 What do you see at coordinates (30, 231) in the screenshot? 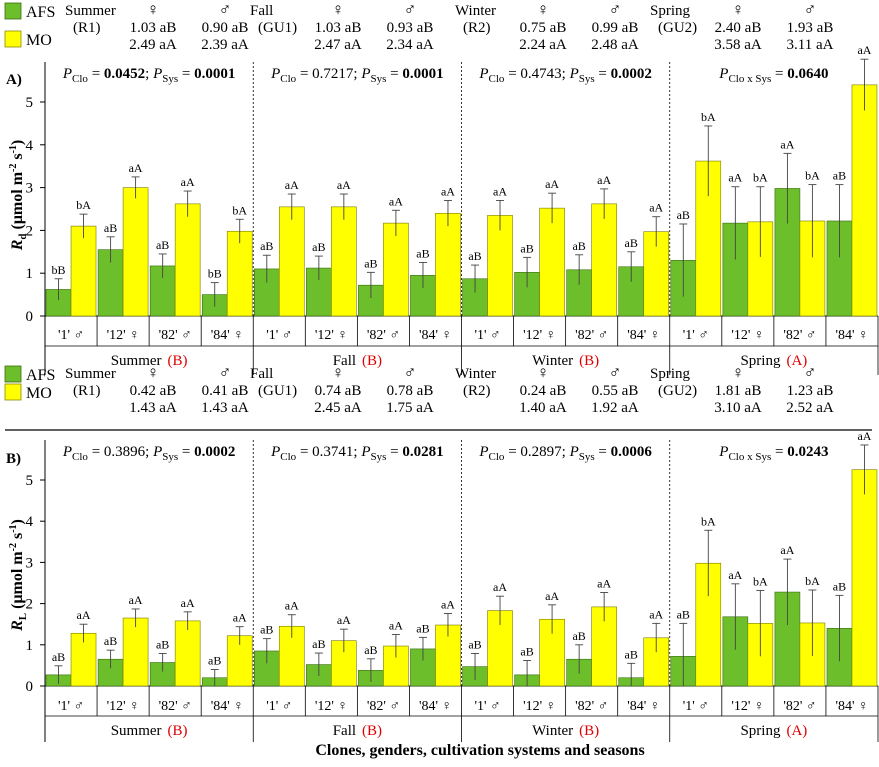
I see `y-tick-label: 2` at bounding box center [30, 231].